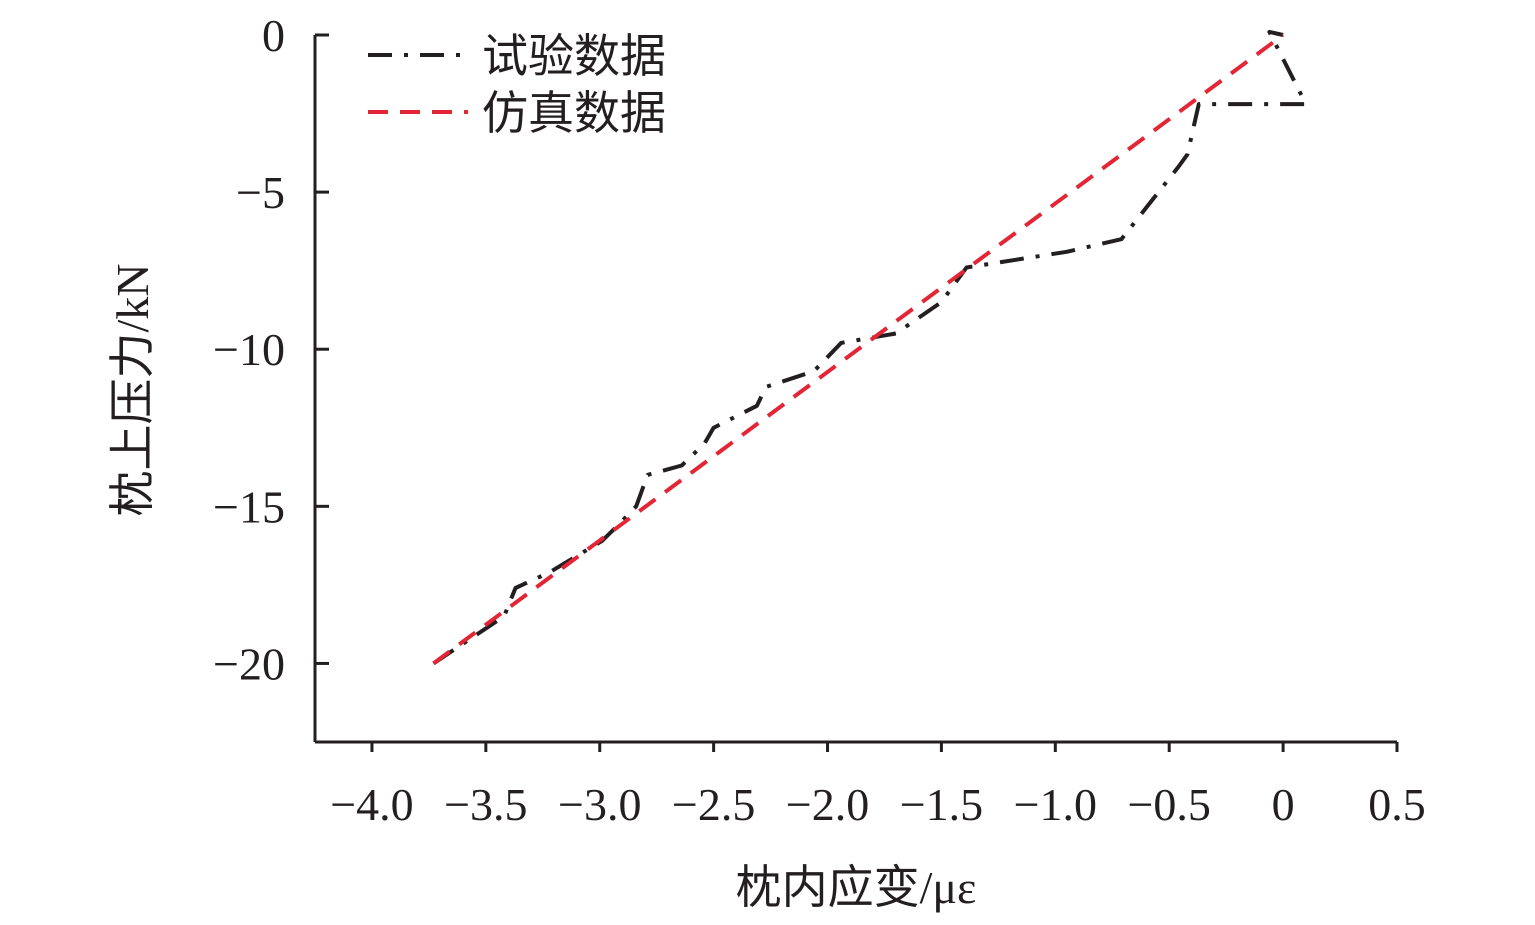  I want to click on legend-label: 仿真数据, so click(574, 113).